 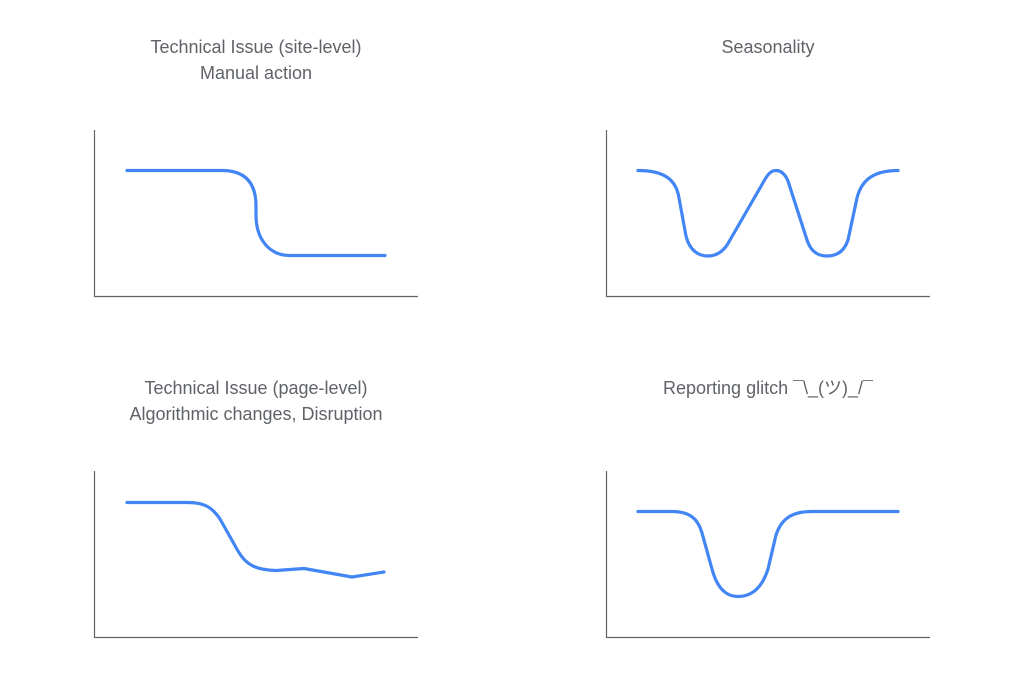 What do you see at coordinates (256, 388) in the screenshot?
I see `panel-title-line-1: Technical Issue (page-level)` at bounding box center [256, 388].